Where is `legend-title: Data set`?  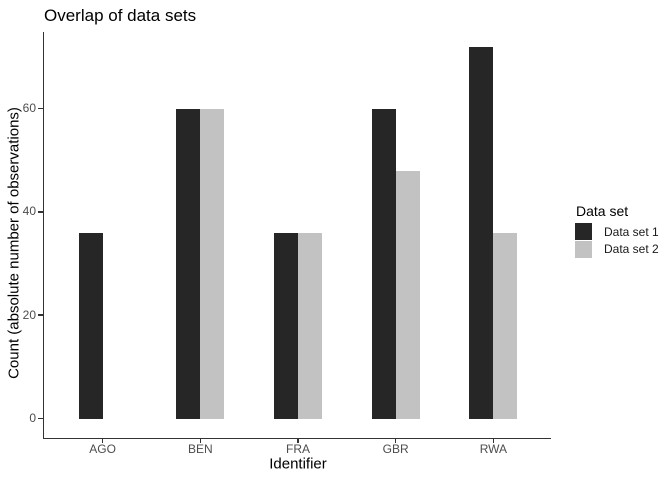
legend-title: Data set is located at coordinates (602, 211).